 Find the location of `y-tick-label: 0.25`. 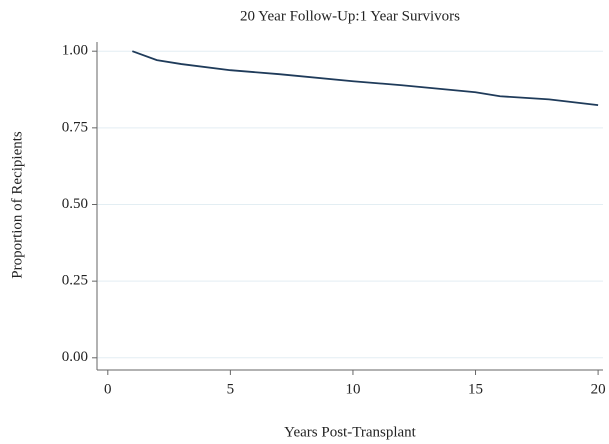

y-tick-label: 0.25 is located at coordinates (75, 281).